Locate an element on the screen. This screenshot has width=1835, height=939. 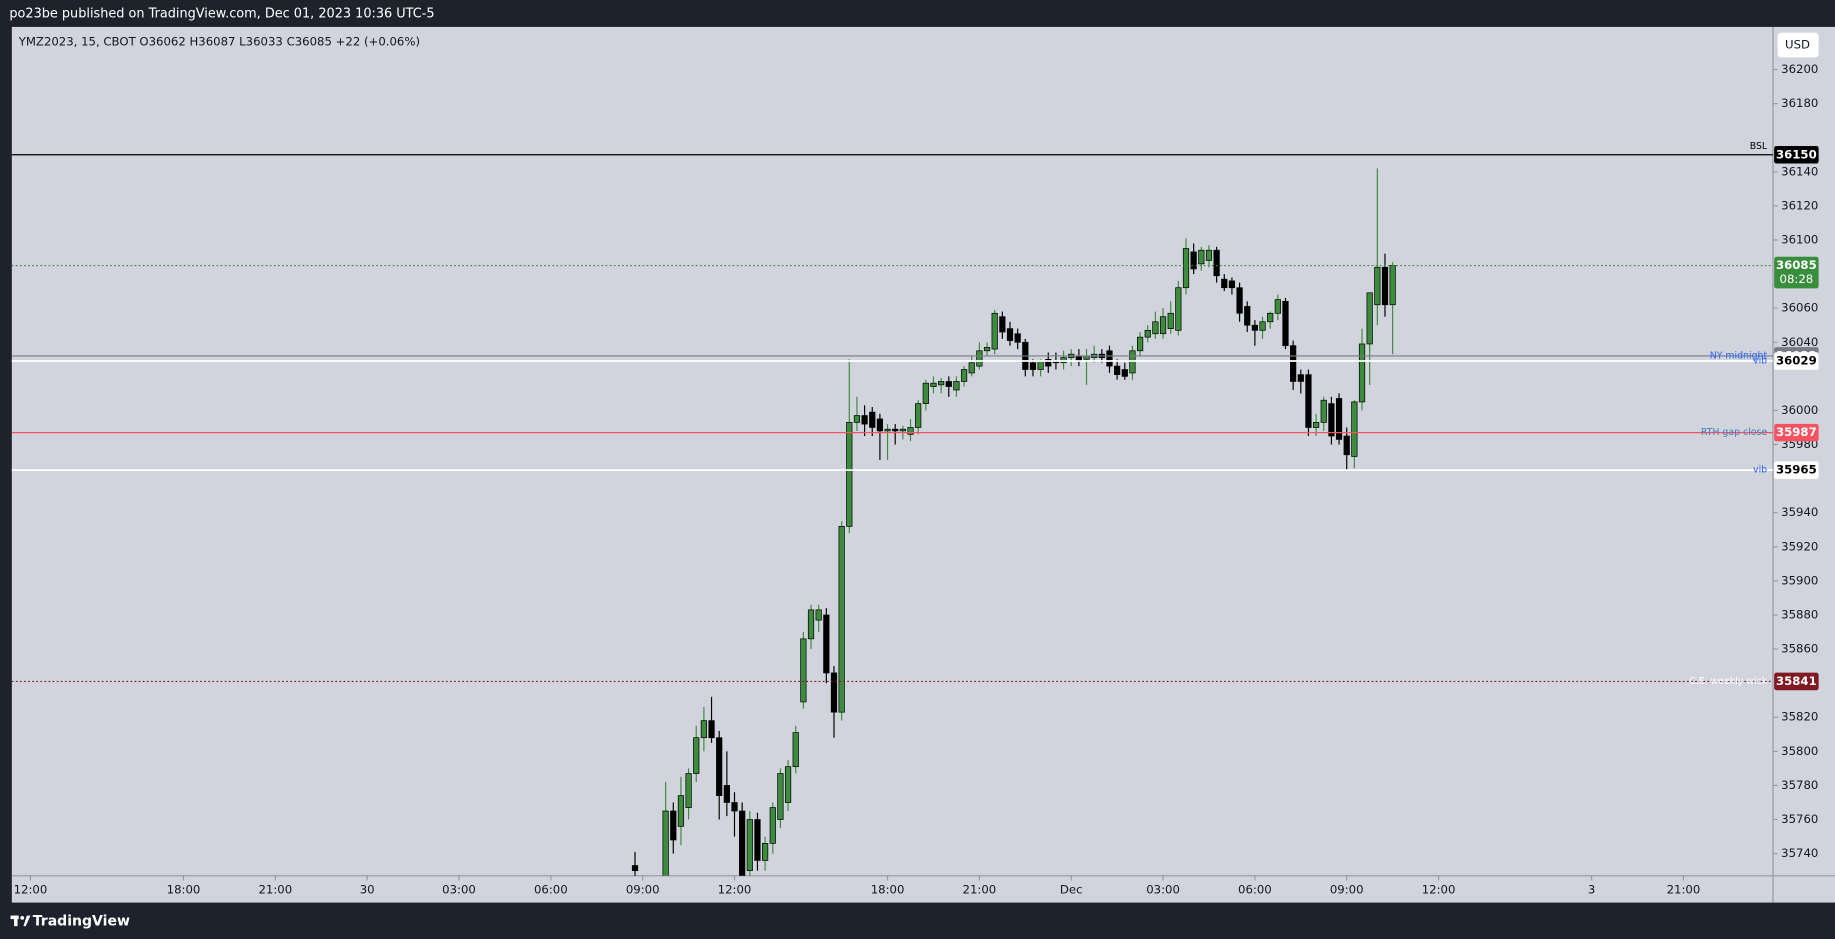
bottom-bar is located at coordinates (917, 920).